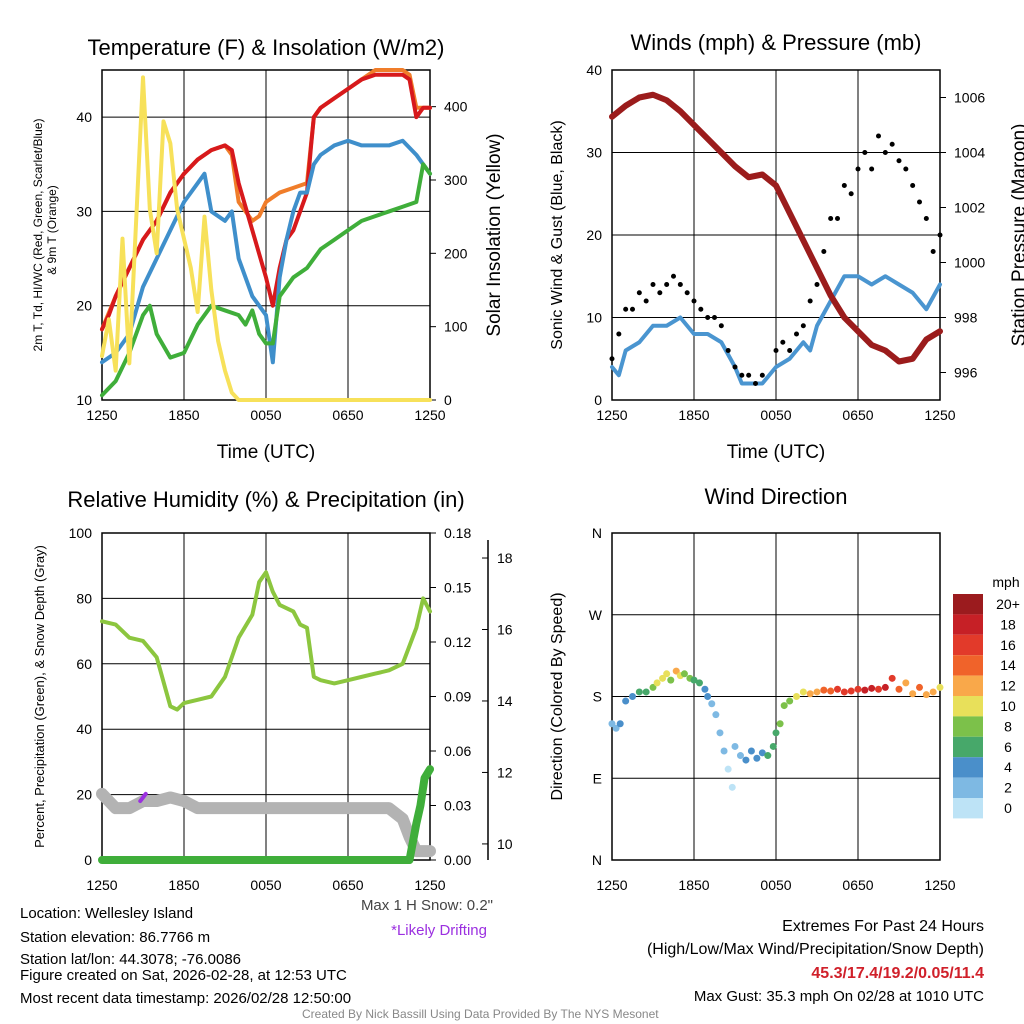 The height and width of the screenshot is (1024, 1024). I want to click on legend-label: 12, so click(1008, 686).